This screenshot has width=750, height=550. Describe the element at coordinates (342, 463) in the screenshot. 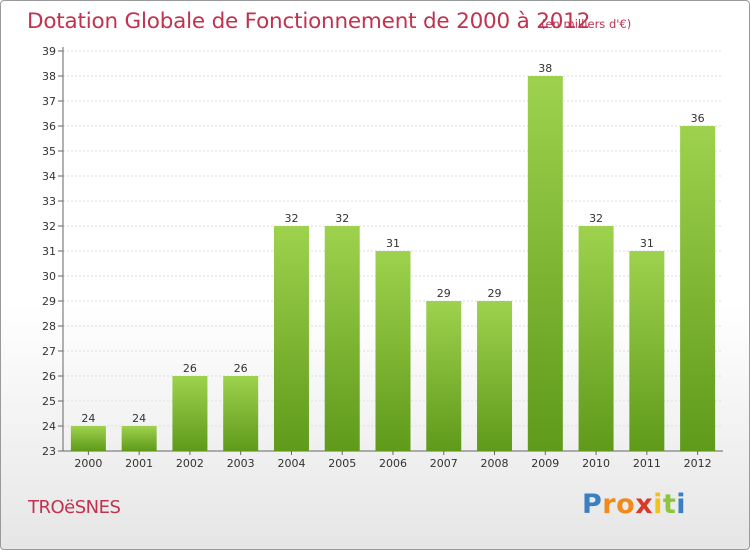

I see `x-tick-label-2005: 2005` at that location.